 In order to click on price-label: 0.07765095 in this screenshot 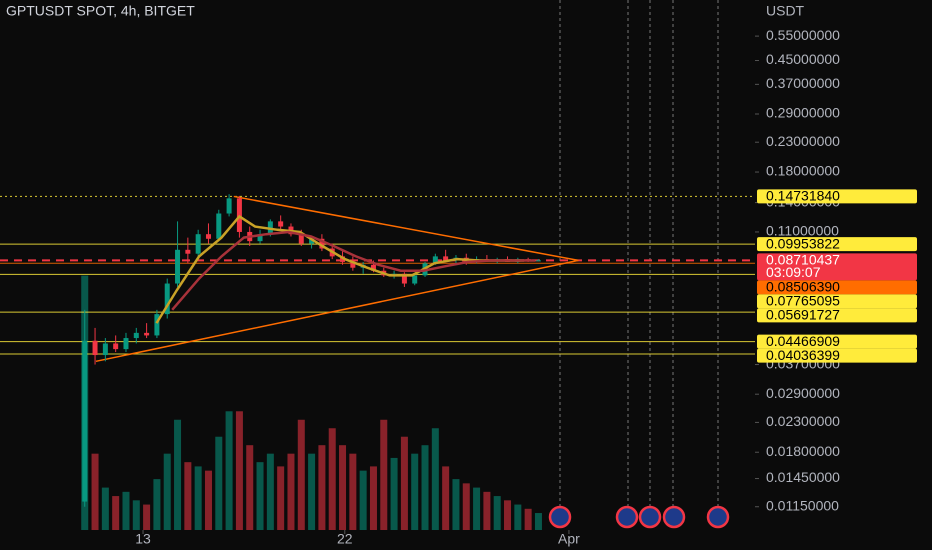, I will do `click(803, 301)`.